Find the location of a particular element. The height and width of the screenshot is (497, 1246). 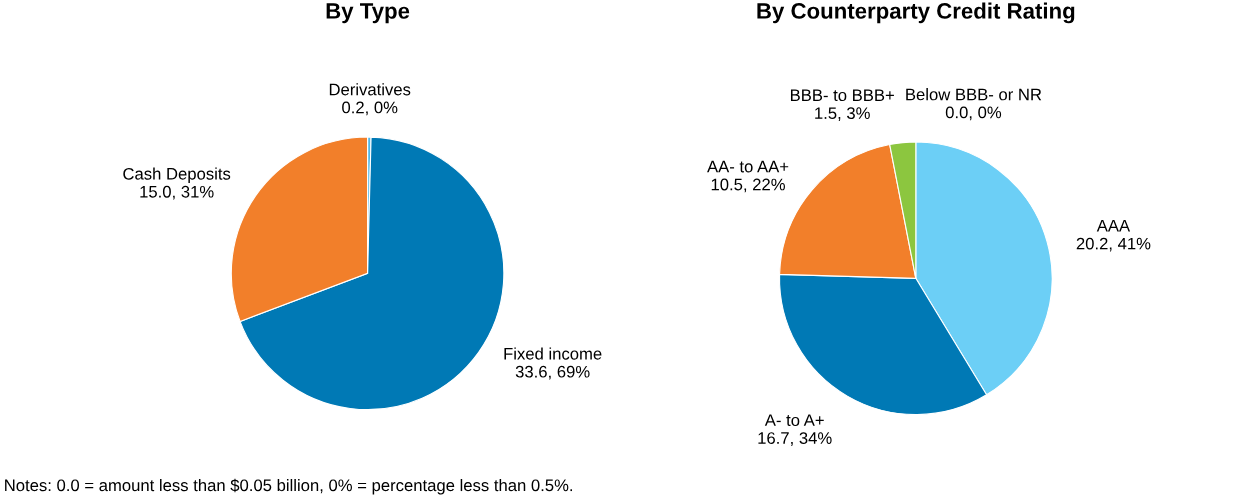

slice-label: Fixed income is located at coordinates (553, 353).